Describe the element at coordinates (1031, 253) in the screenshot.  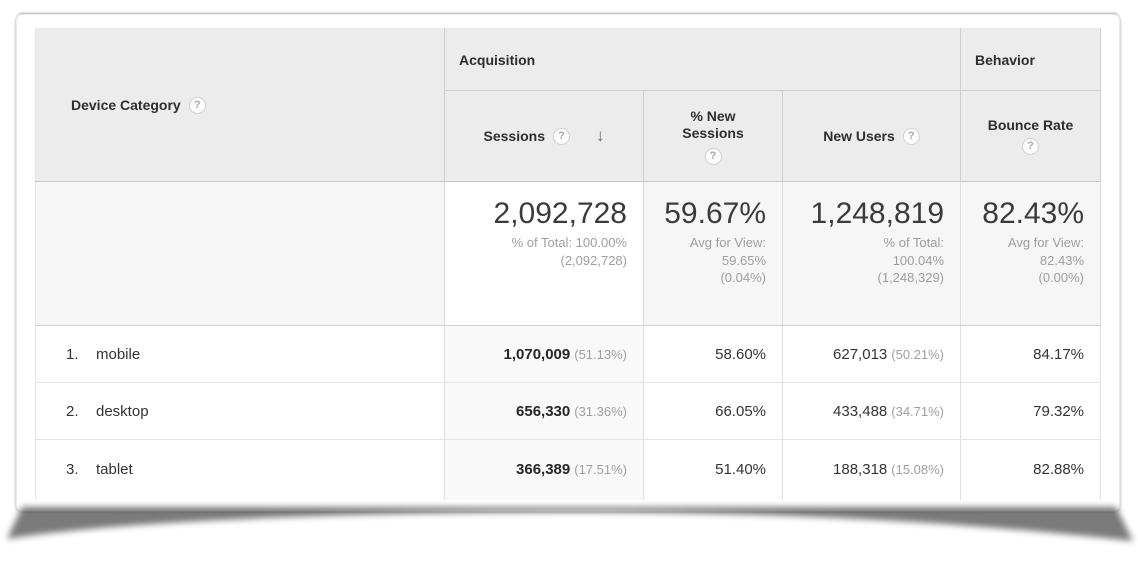
I see `totals-bounce-rate-cell: 82.43% Avg for View: 82.43% (0.00%)` at that location.